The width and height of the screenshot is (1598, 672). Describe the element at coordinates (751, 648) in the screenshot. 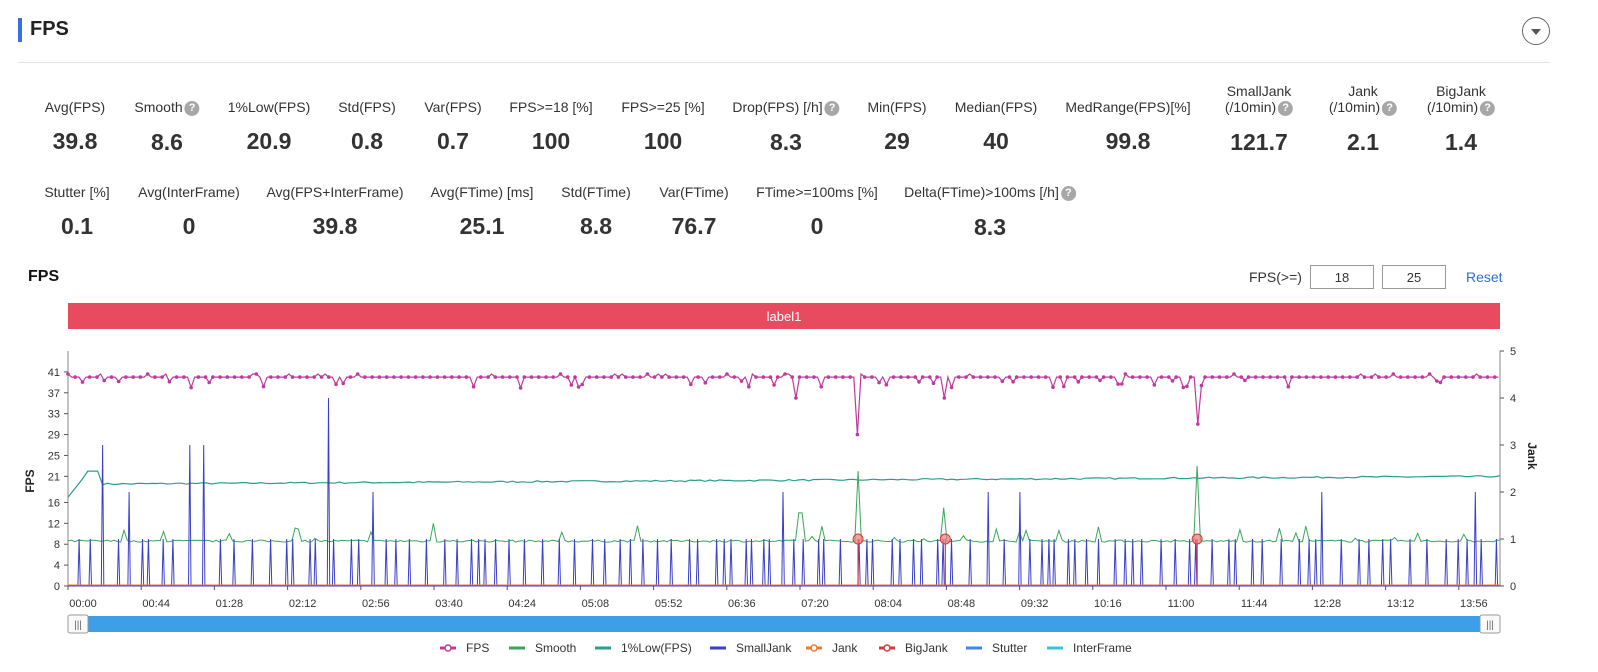

I see `legend-item-smalljank: SmallJank` at that location.